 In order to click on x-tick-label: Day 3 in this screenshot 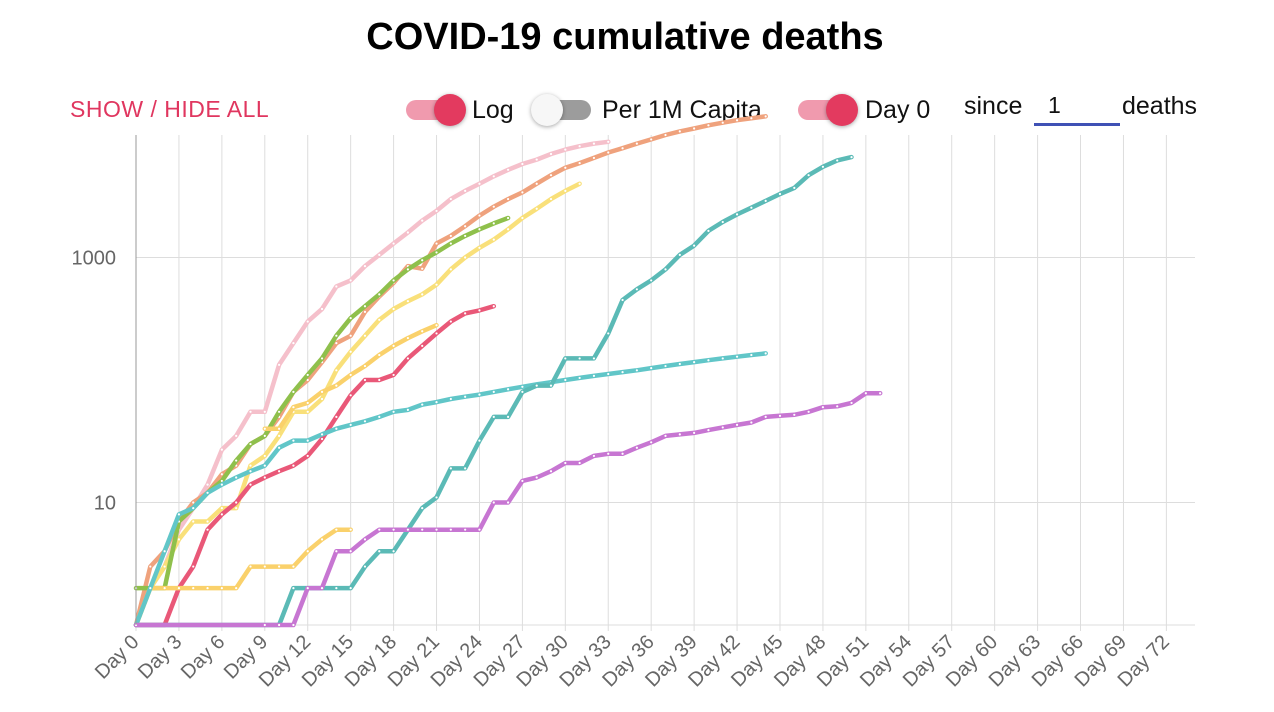, I will do `click(160, 657)`.